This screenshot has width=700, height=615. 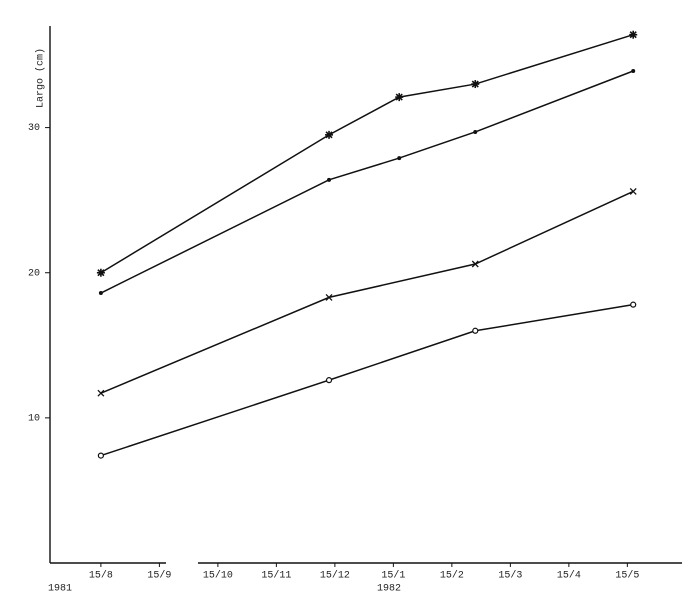 What do you see at coordinates (335, 576) in the screenshot?
I see `x-tick-label: 15/12` at bounding box center [335, 576].